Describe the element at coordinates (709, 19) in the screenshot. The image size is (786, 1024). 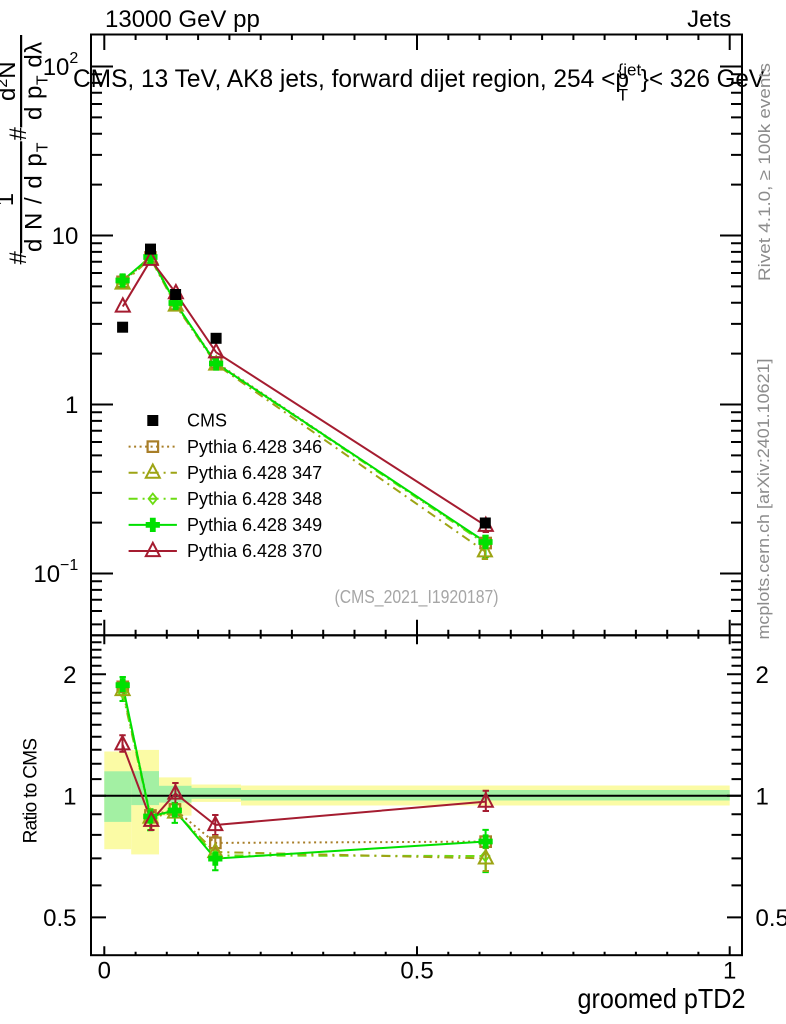
I see `svg-text: Jets` at that location.